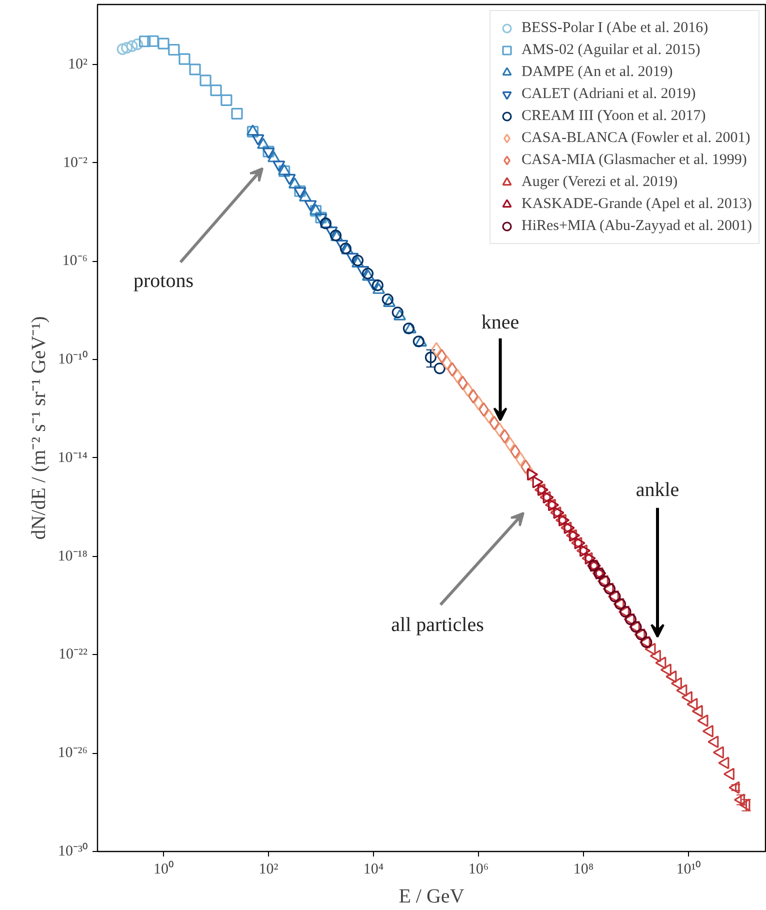 The width and height of the screenshot is (766, 910). What do you see at coordinates (636, 138) in the screenshot?
I see `legend-label: CASA-BLANCA (Fowler et al. 2001)` at bounding box center [636, 138].